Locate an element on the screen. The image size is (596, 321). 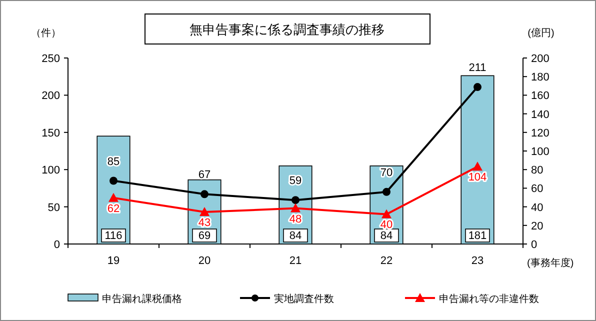
data-label: 59 is located at coordinates (295, 181).